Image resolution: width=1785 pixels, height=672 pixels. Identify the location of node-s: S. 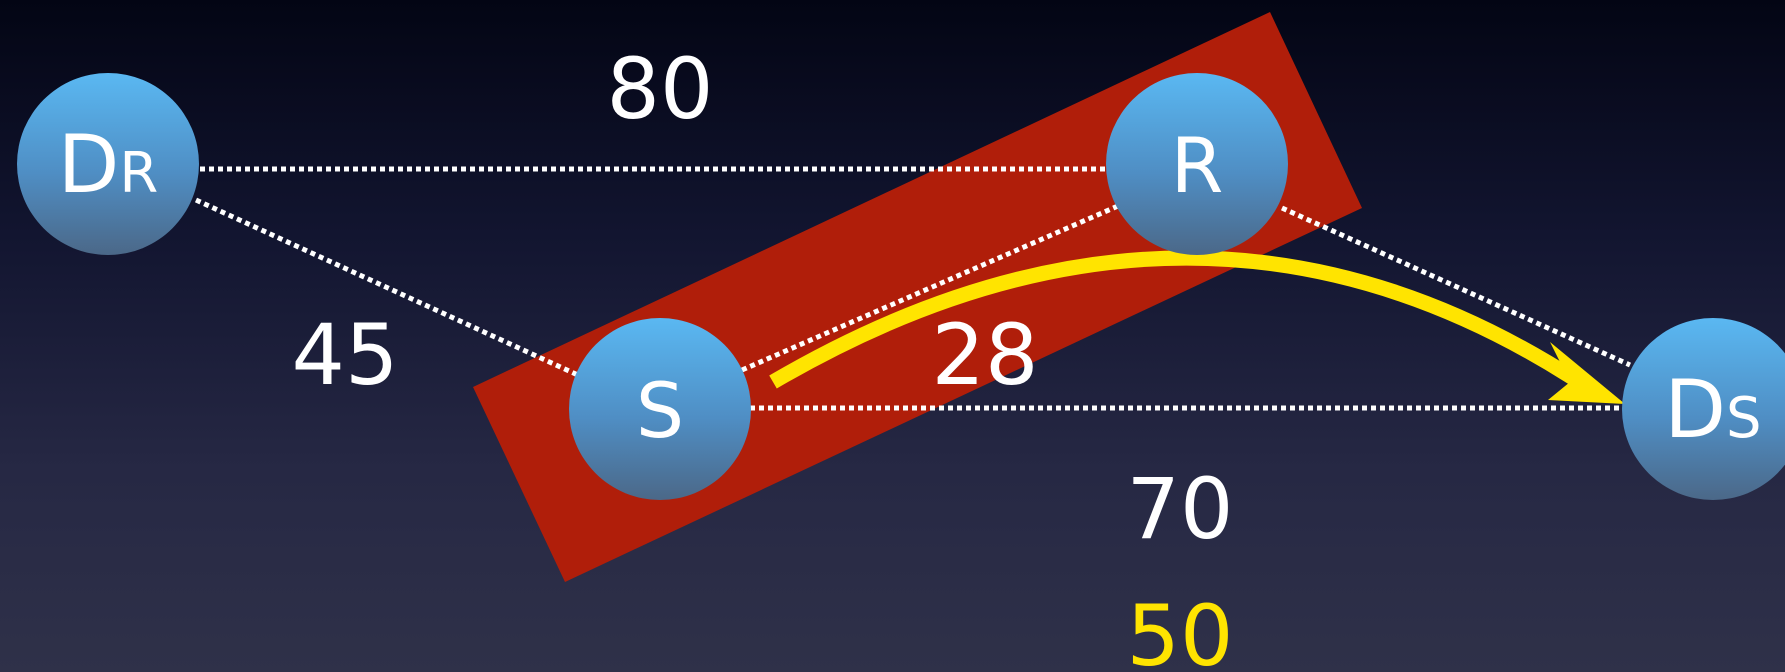
(660, 409).